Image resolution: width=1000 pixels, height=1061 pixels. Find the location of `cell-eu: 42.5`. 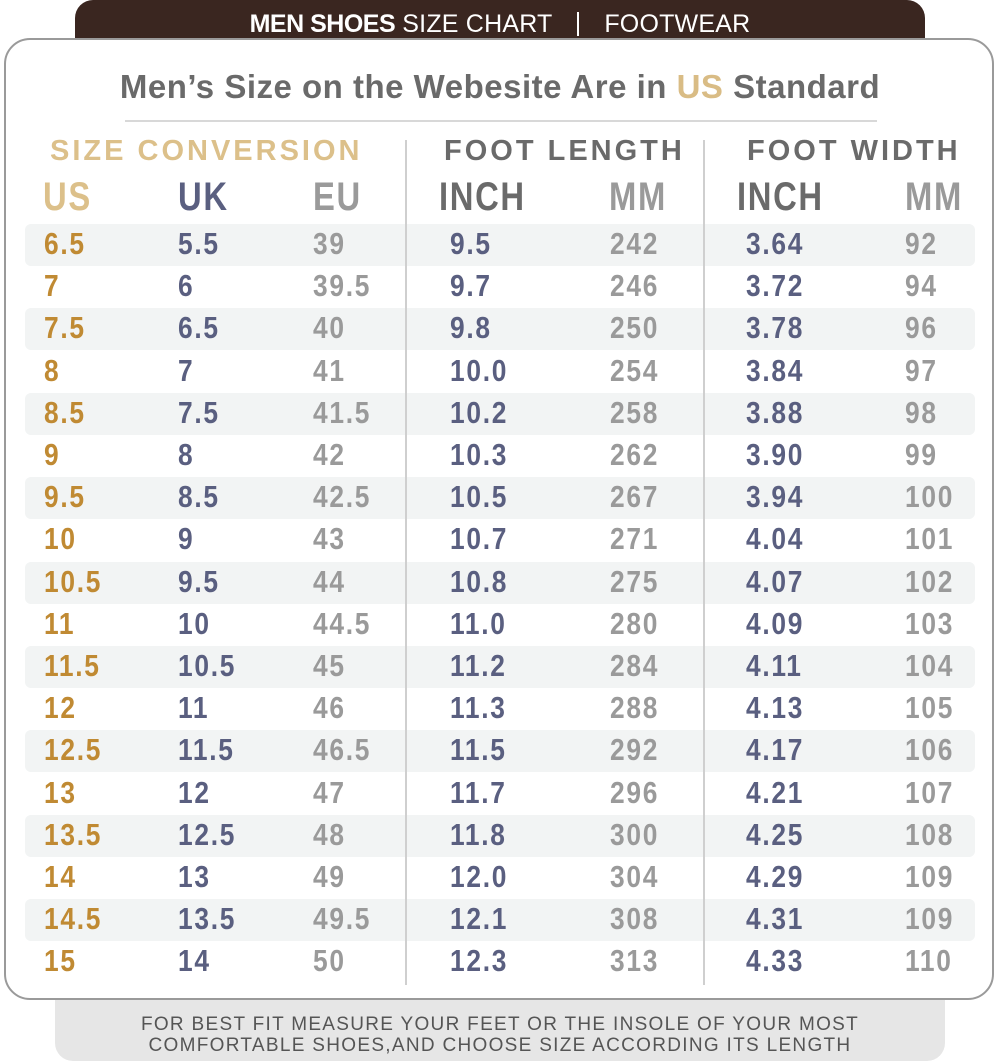

cell-eu: 42.5 is located at coordinates (342, 497).